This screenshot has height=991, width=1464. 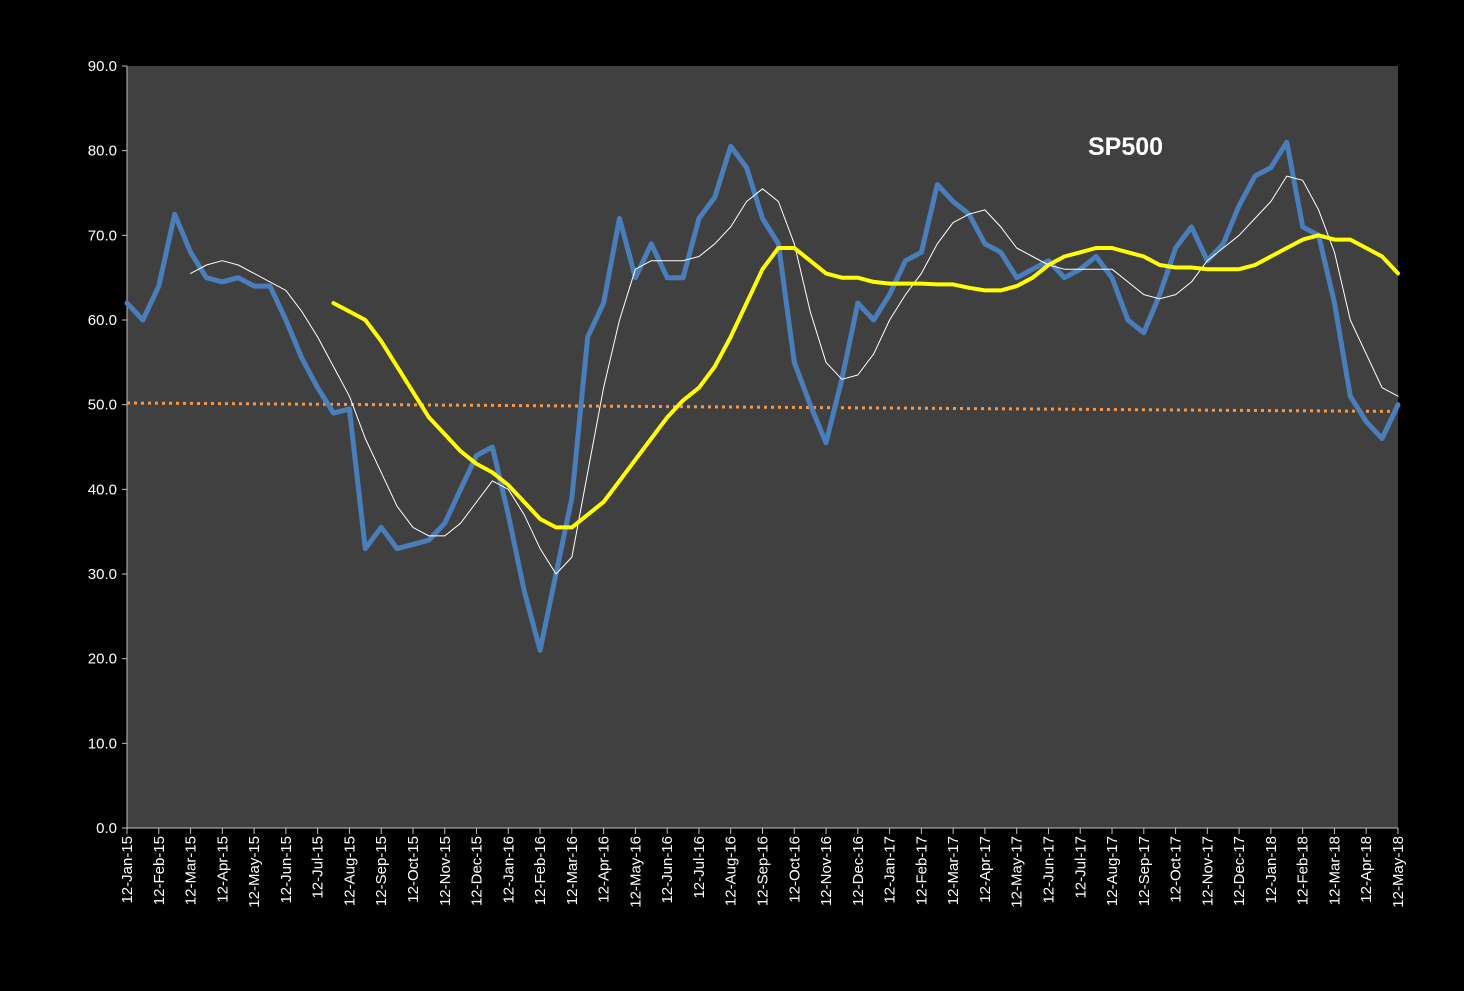 What do you see at coordinates (1080, 867) in the screenshot?
I see `x-tick-label: 12-Jul-17` at bounding box center [1080, 867].